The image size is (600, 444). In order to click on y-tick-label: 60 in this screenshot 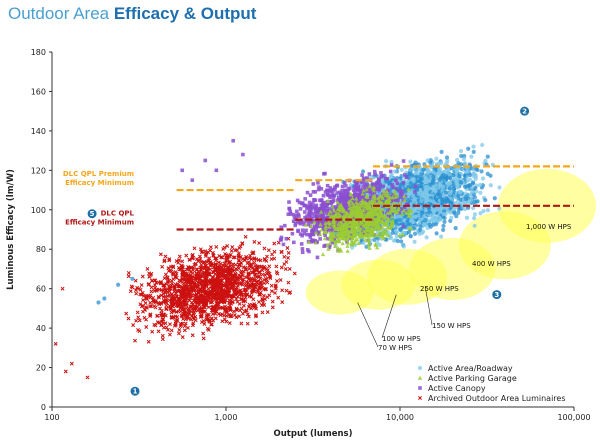, I will do `click(41, 289)`.